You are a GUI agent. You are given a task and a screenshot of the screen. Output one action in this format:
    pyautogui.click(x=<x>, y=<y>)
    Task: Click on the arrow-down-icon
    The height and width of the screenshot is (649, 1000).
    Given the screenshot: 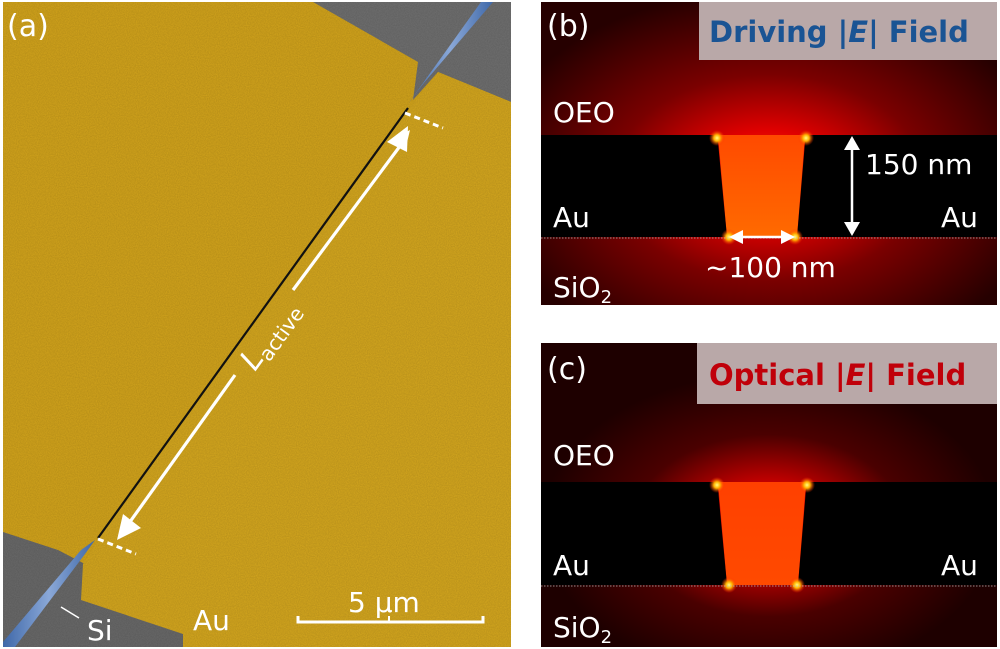 What is the action you would take?
    pyautogui.click(x=852, y=229)
    